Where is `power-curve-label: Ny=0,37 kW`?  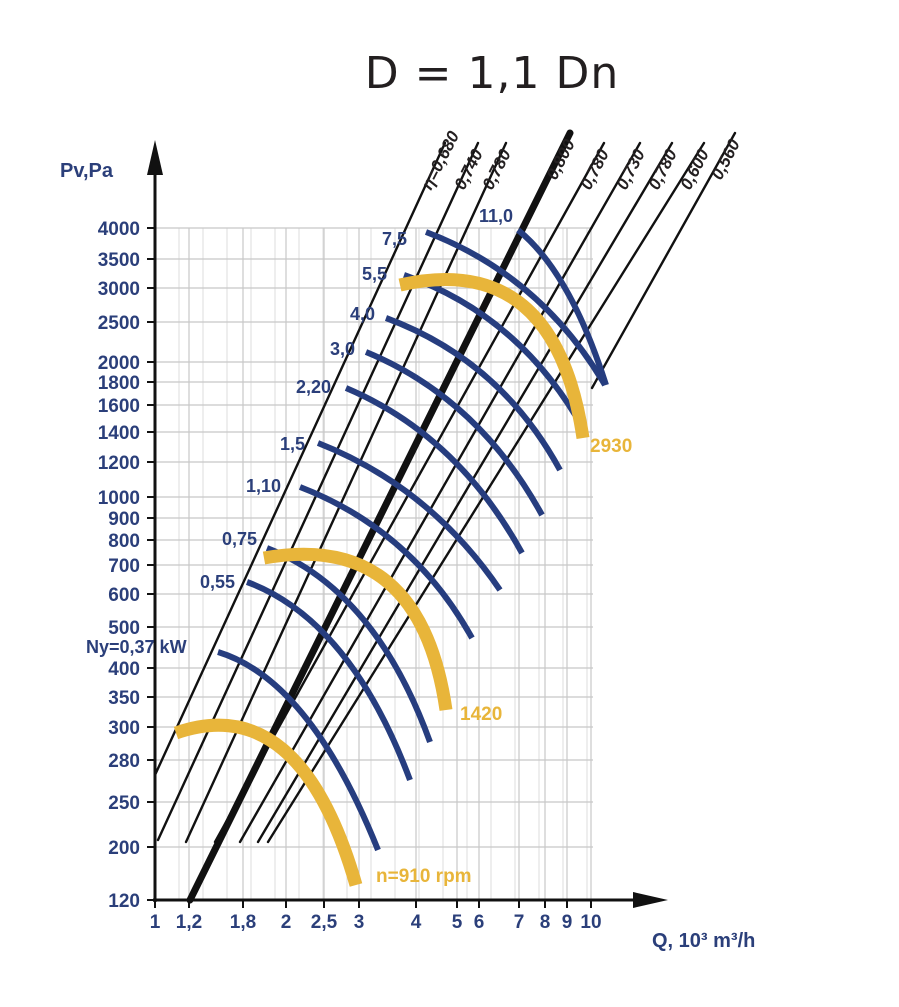 power-curve-label: Ny=0,37 kW is located at coordinates (136, 647).